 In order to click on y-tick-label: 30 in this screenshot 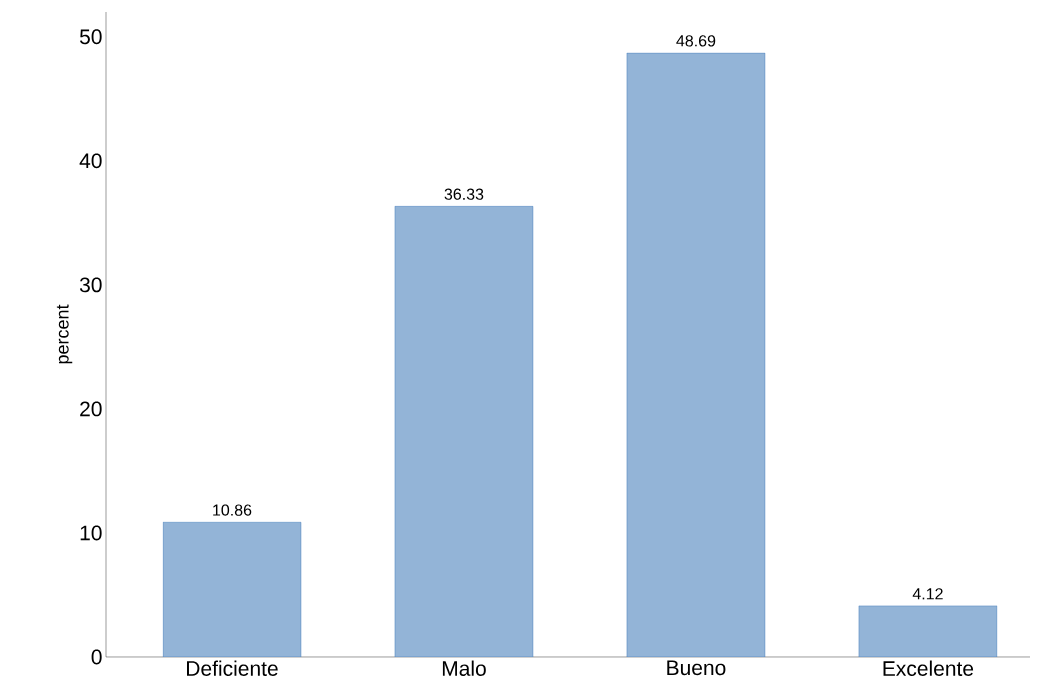, I will do `click(90, 285)`.